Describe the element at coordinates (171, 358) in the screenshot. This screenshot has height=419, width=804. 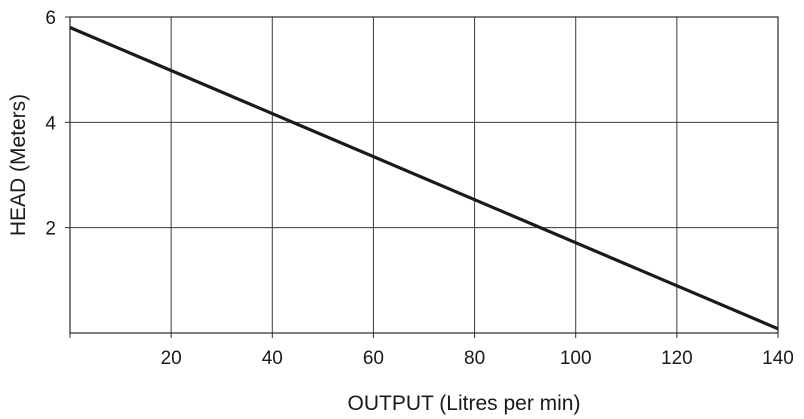
I see `x-tick-label: 20` at that location.